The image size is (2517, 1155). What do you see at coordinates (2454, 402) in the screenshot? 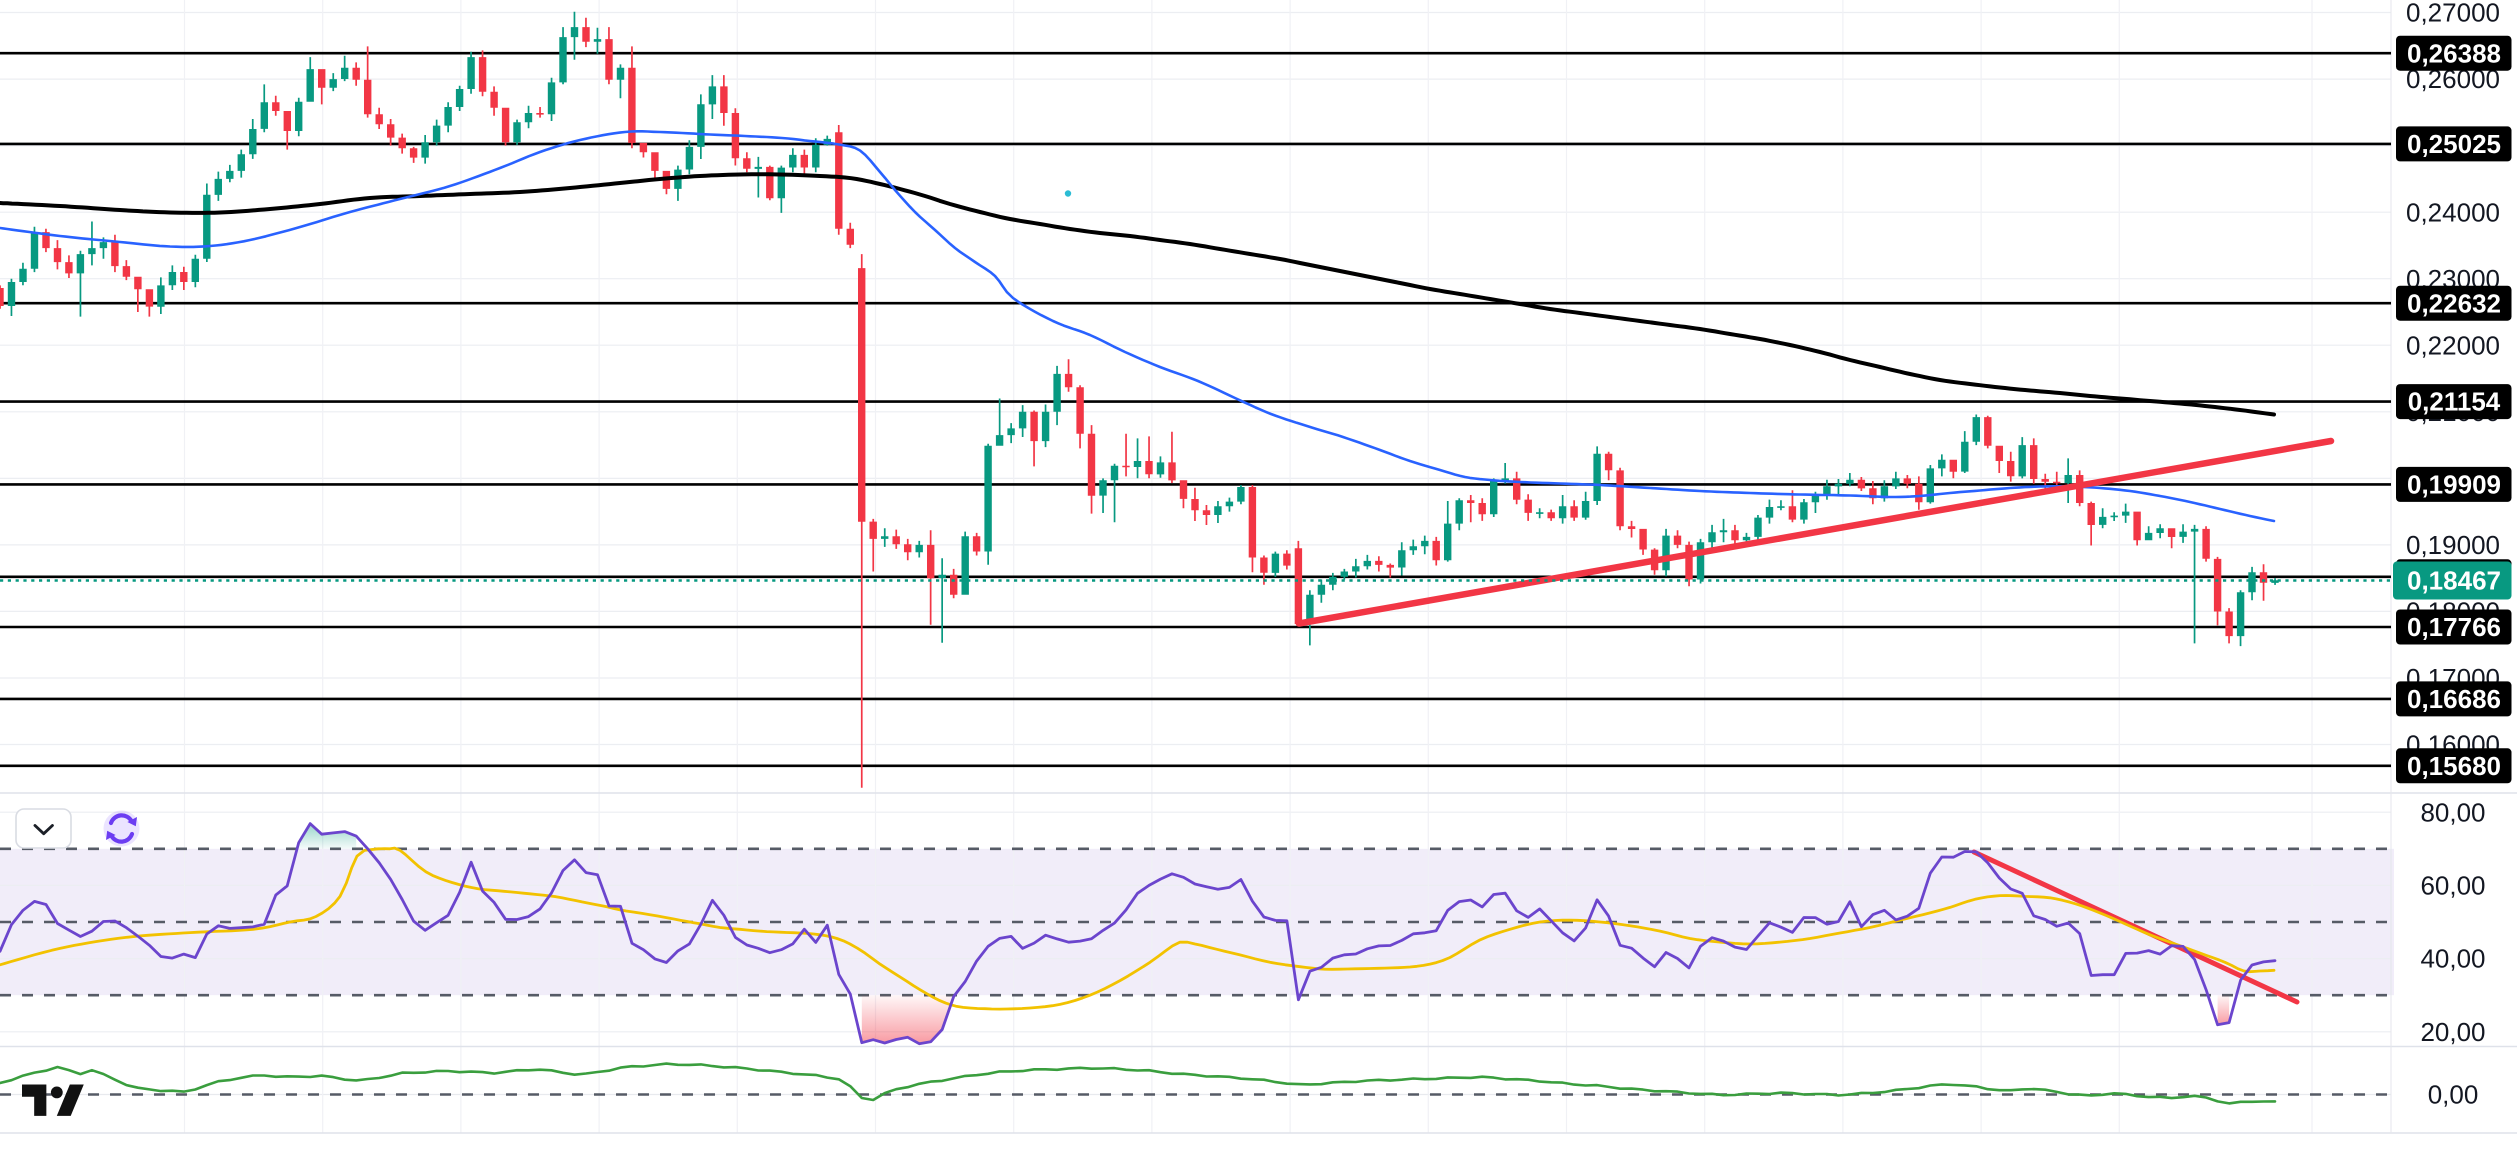
I see `svg-text: 0,21154` at bounding box center [2454, 402].